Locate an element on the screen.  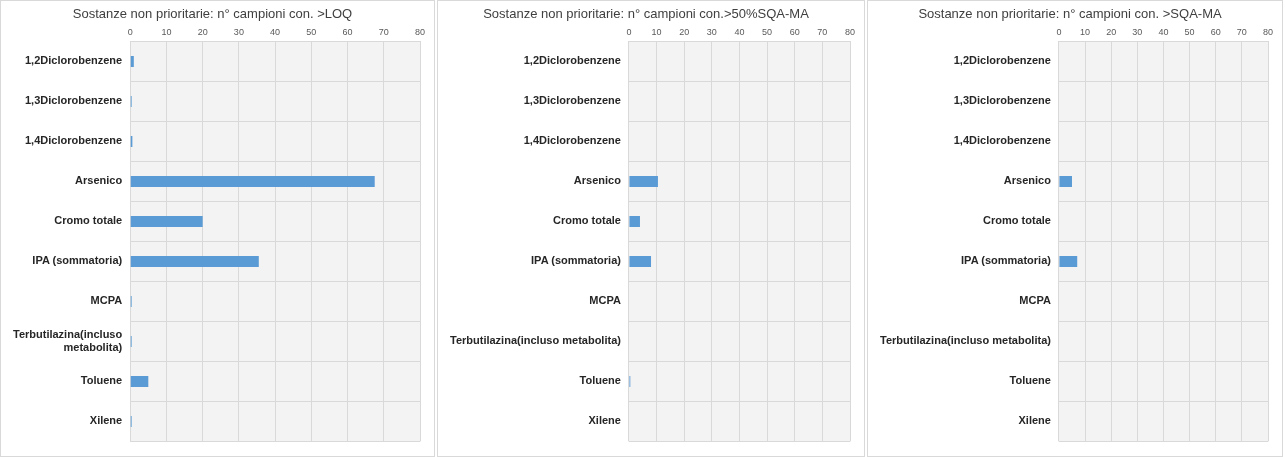
chart-title: Sostanze non prioritarie: n° campioni con. >SQA-MA is located at coordinates (1070, 14).